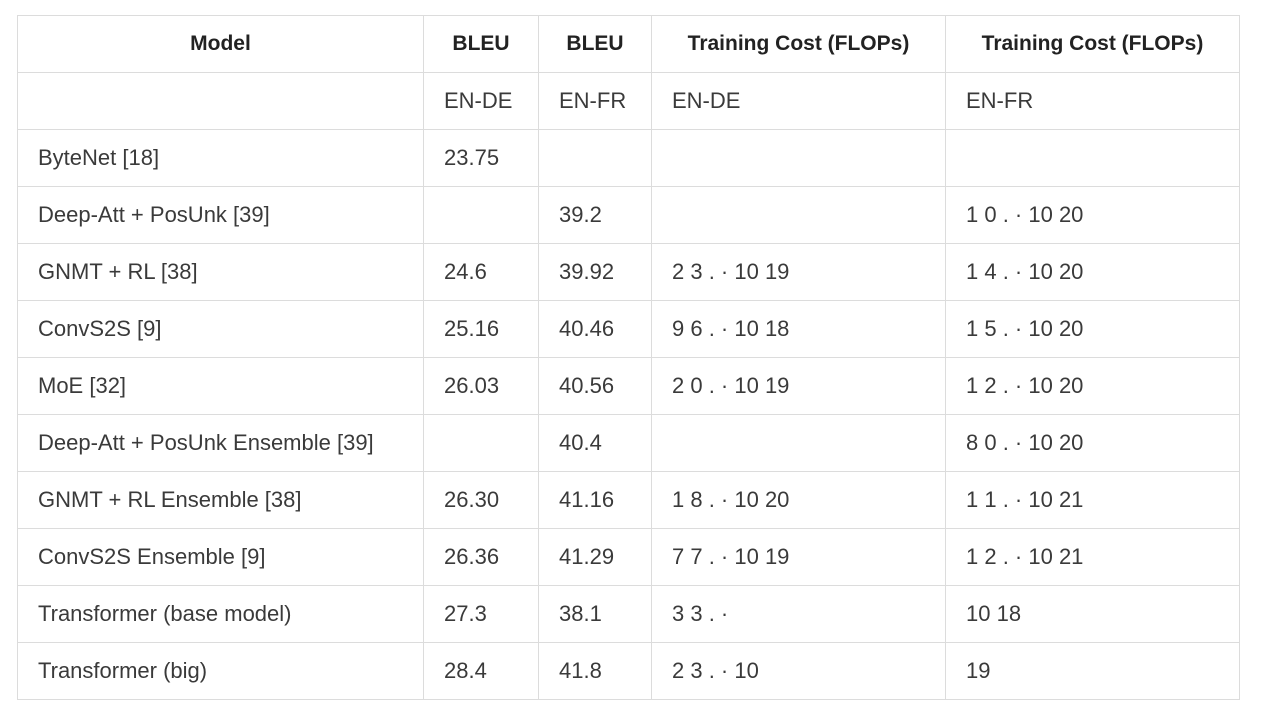 This screenshot has height=718, width=1264. Describe the element at coordinates (1092, 443) in the screenshot. I see `table-cell: 8 0 . · 10 20` at that location.